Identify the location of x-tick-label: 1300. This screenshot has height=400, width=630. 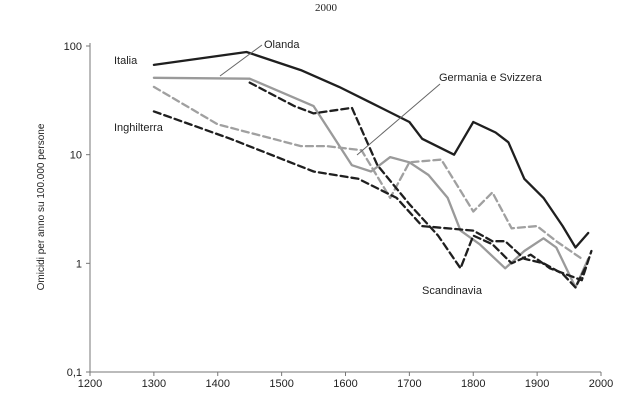
(154, 384).